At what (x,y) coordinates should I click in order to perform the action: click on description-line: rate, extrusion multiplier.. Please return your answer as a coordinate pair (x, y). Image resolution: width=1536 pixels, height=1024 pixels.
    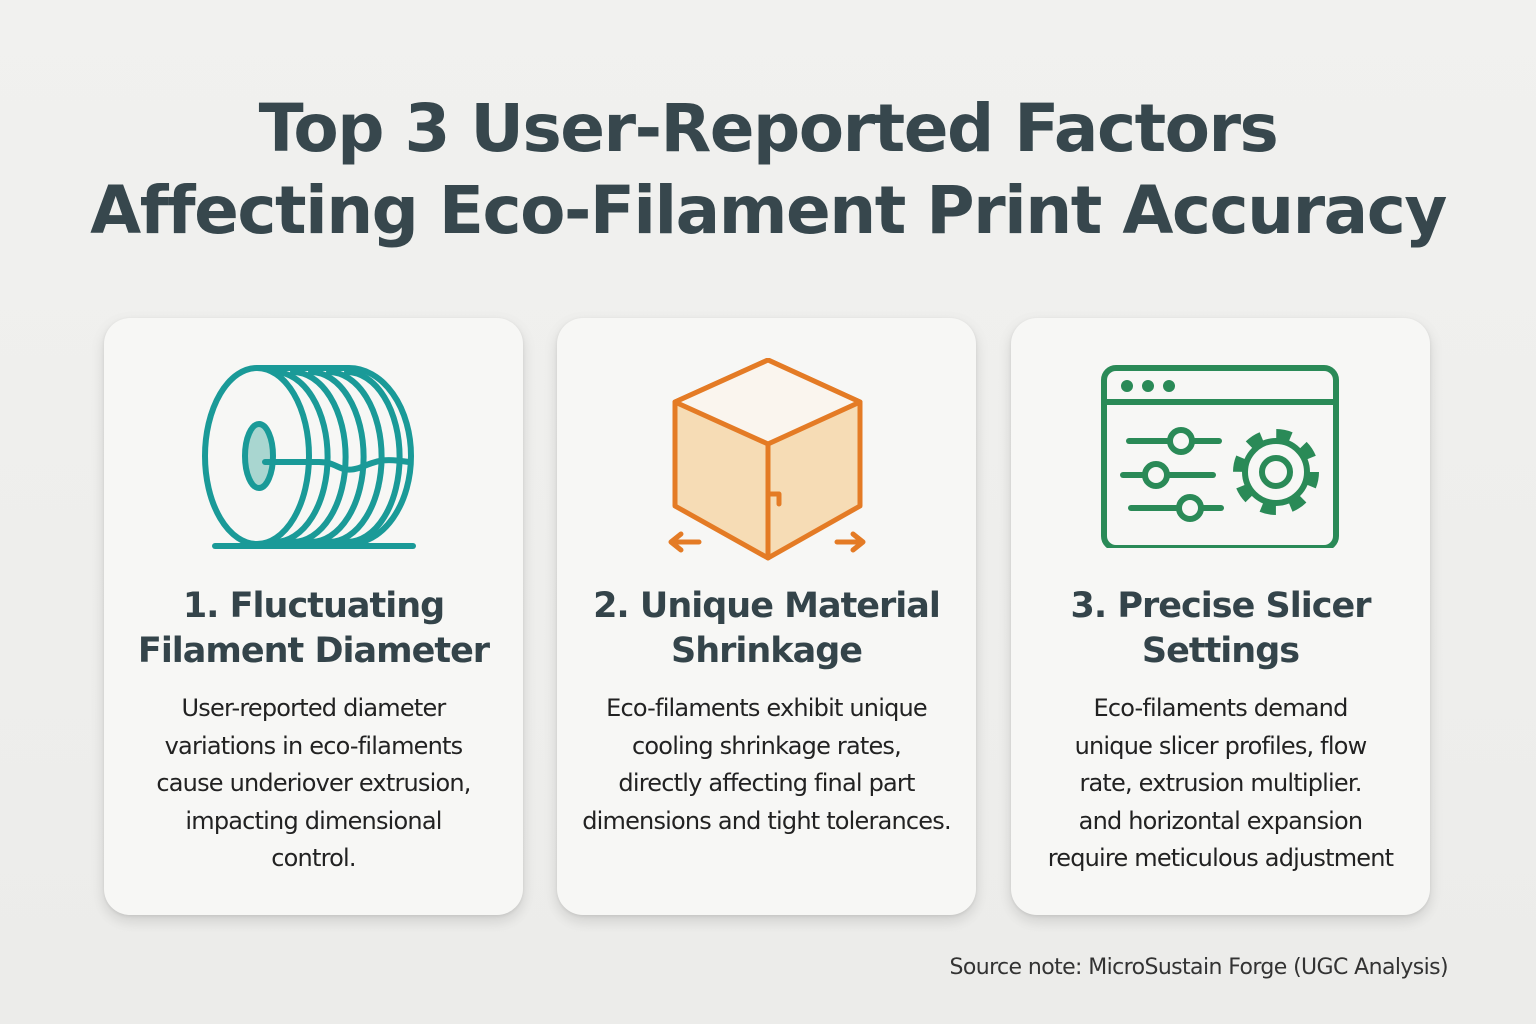
    Looking at the image, I should click on (1220, 783).